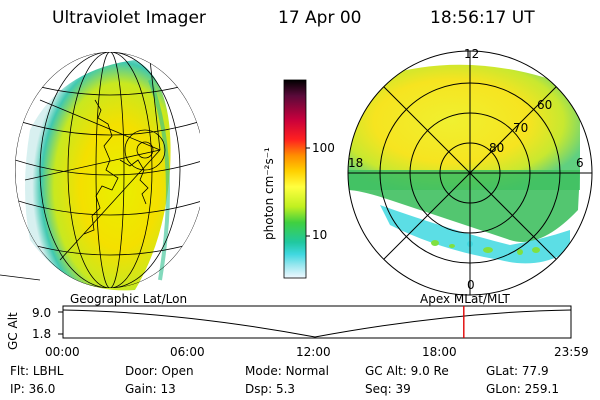 This screenshot has width=600, height=400. Describe the element at coordinates (482, 18) in the screenshot. I see `time-label: 18:56:17 UT` at that location.